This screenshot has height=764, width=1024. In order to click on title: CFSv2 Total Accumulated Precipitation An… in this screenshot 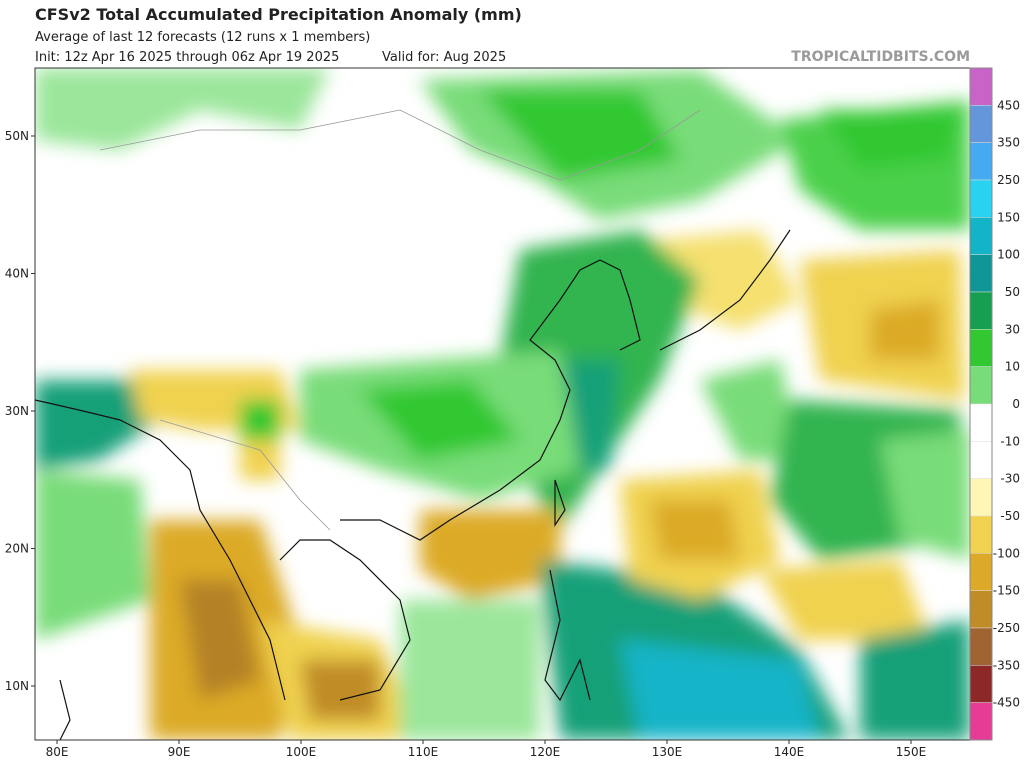, I will do `click(278, 14)`.